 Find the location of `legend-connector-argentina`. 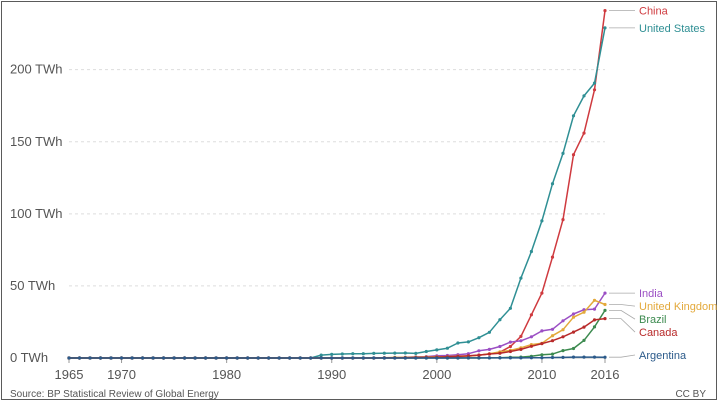

legend-connector-argentina is located at coordinates (622, 356).